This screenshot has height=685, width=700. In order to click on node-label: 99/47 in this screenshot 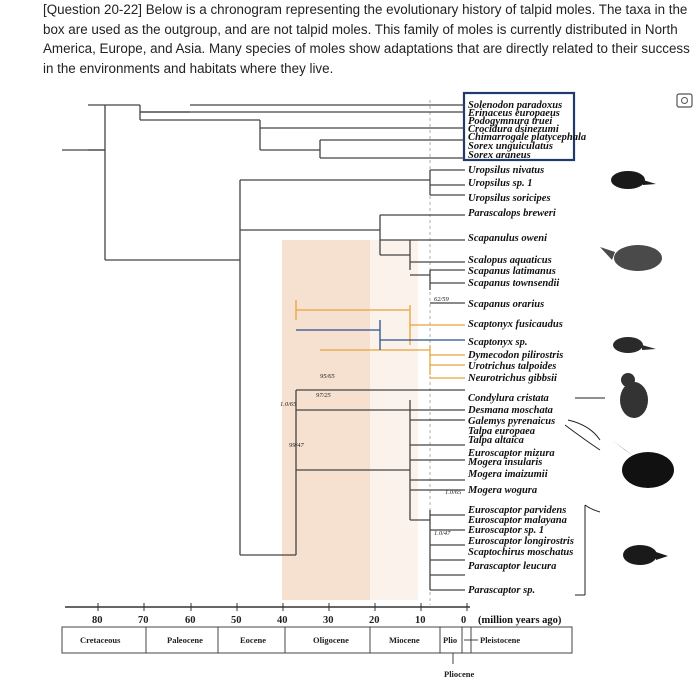, I will do `click(297, 445)`.